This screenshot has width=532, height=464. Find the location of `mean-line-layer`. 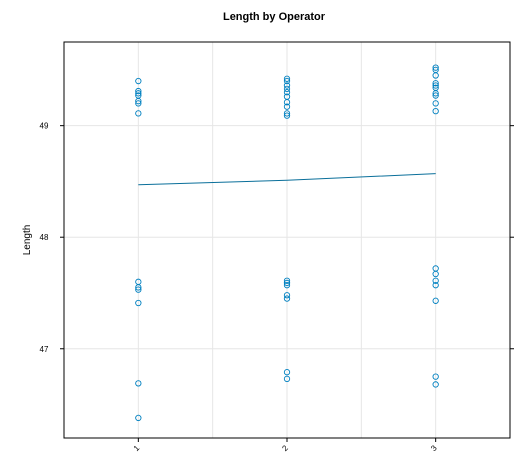

mean-line-layer is located at coordinates (287, 179).